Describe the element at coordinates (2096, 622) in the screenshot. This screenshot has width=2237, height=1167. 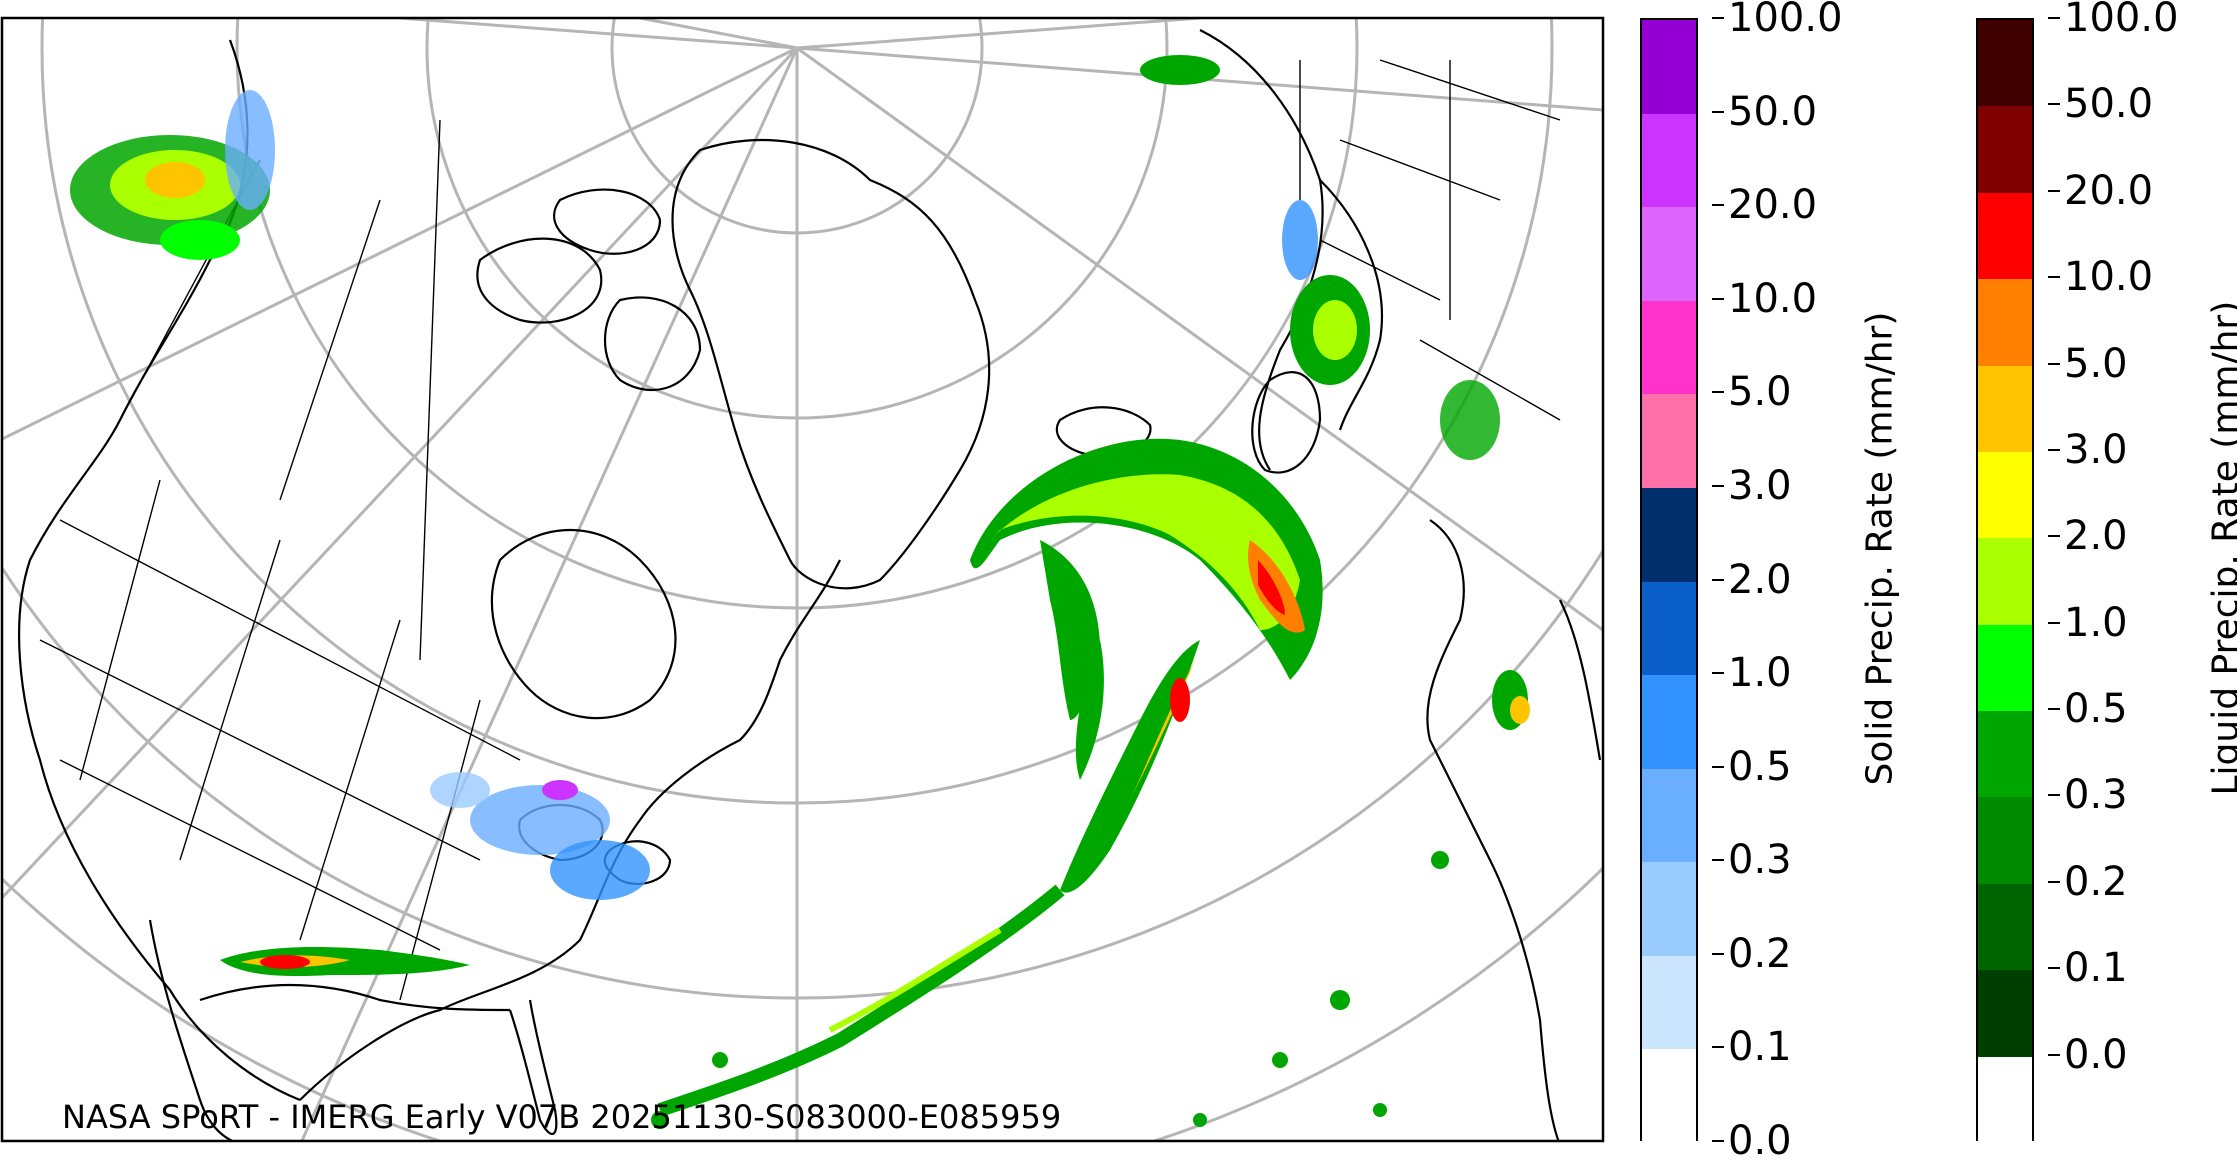
I see `liquid-colorbar-tick-label: 1.0` at that location.